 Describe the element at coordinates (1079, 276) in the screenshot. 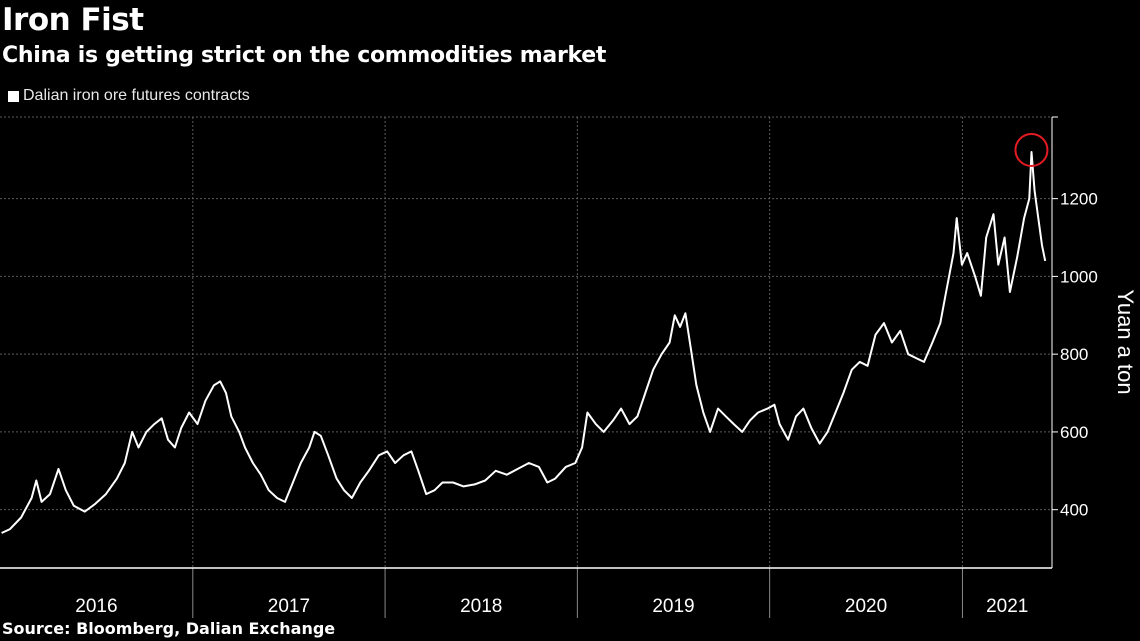

I see `ytick-label-1000: 1000` at that location.